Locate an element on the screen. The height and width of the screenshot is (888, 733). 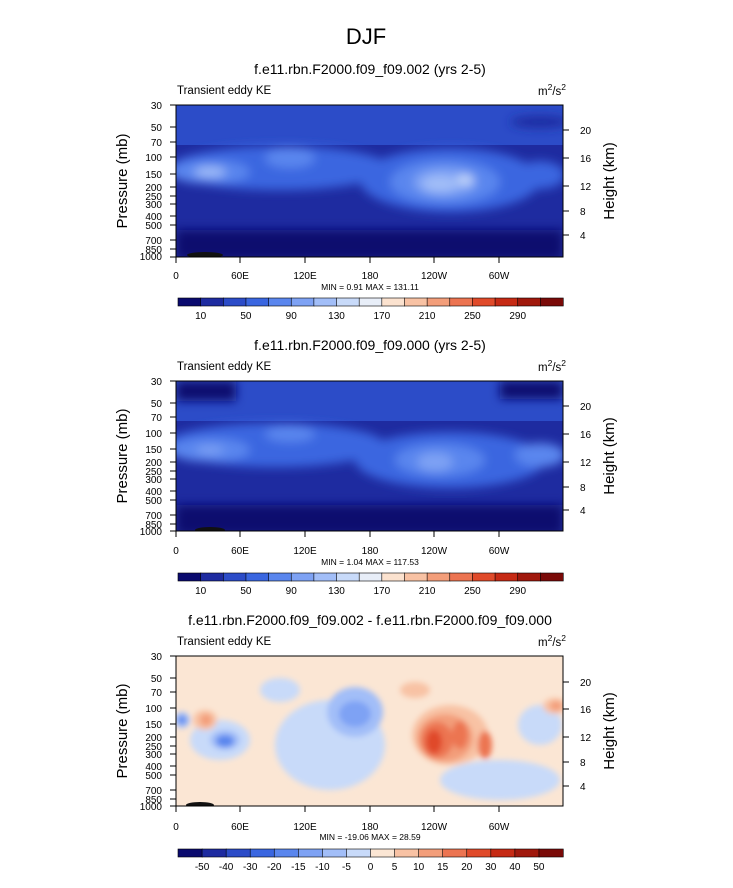
panel-2-y-tickmarks is located at coordinates (369, 456).